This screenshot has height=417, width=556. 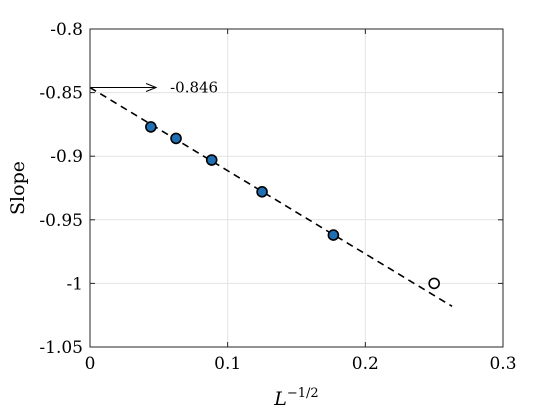 What do you see at coordinates (18, 188) in the screenshot?
I see `y-axis-label: Slope` at bounding box center [18, 188].